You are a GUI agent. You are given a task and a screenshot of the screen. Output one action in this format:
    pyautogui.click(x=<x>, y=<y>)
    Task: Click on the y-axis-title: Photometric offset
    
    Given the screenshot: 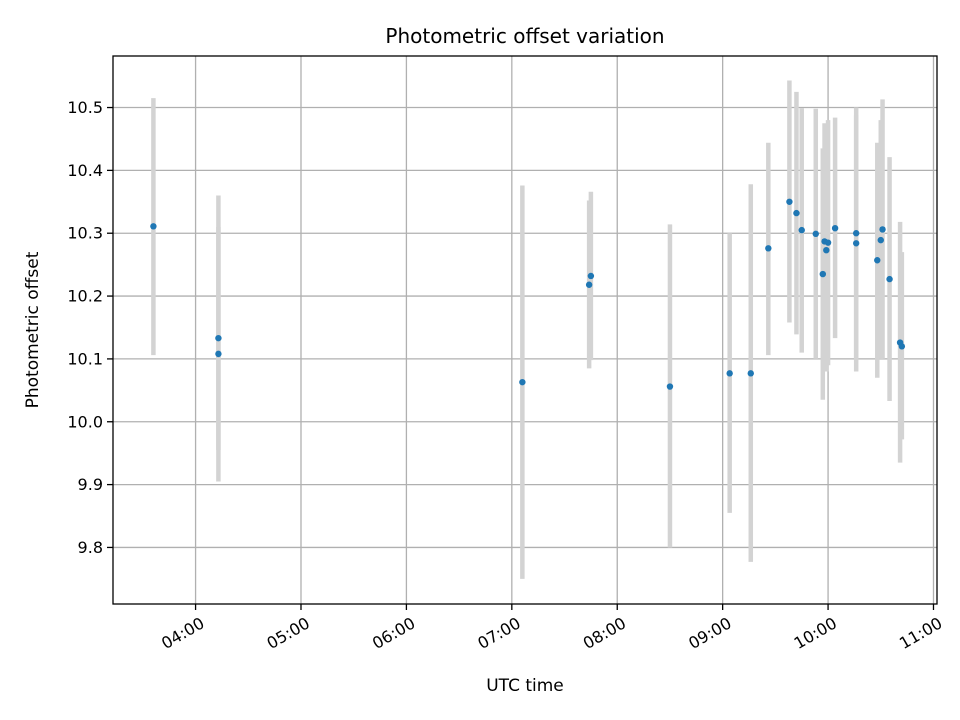 What is the action you would take?
    pyautogui.click(x=33, y=329)
    